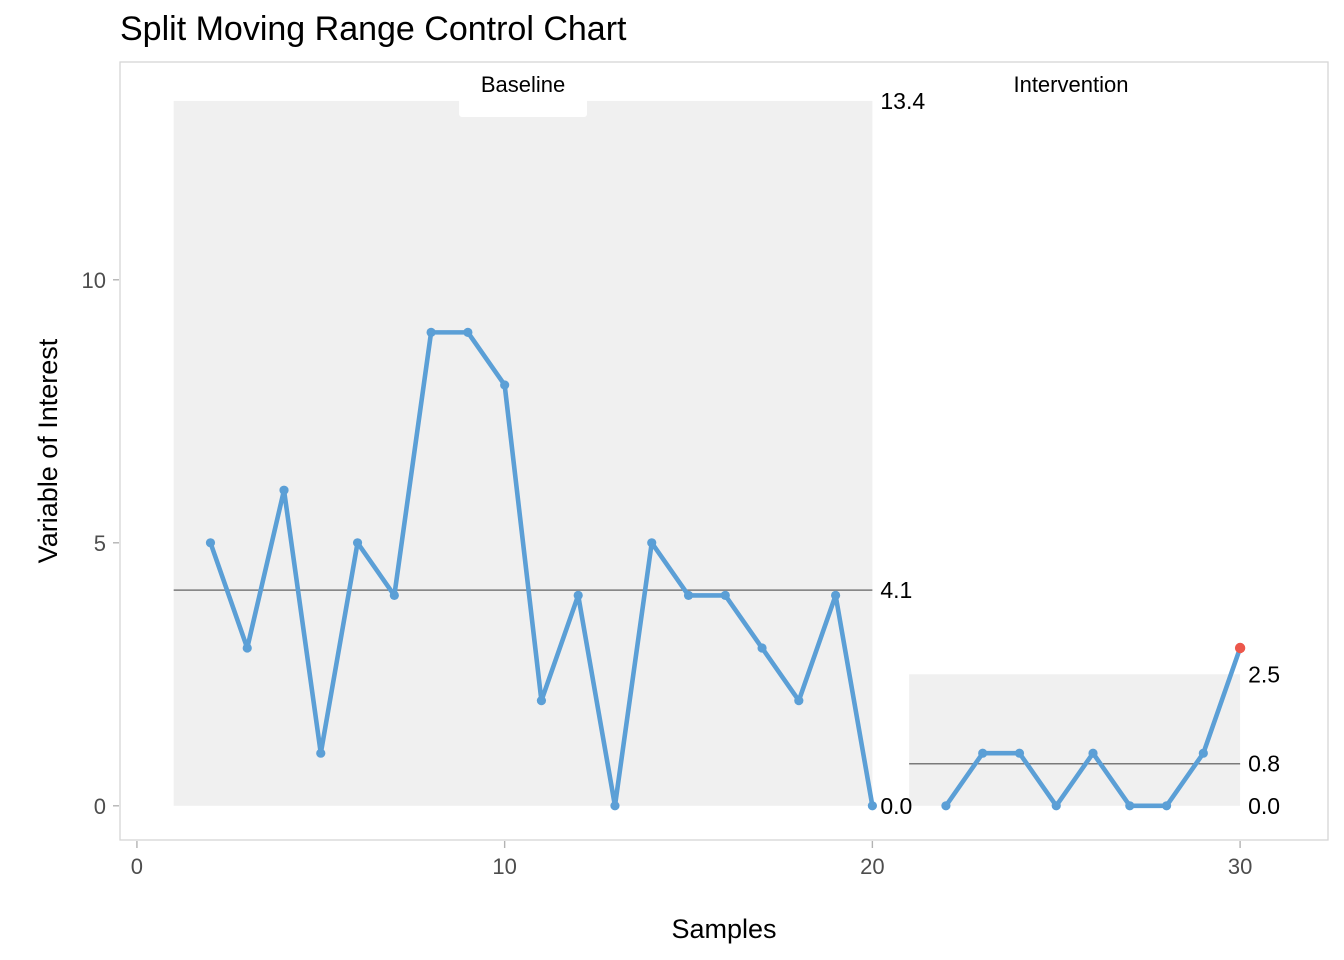  I want to click on y-tick-label: 0, so click(100, 806).